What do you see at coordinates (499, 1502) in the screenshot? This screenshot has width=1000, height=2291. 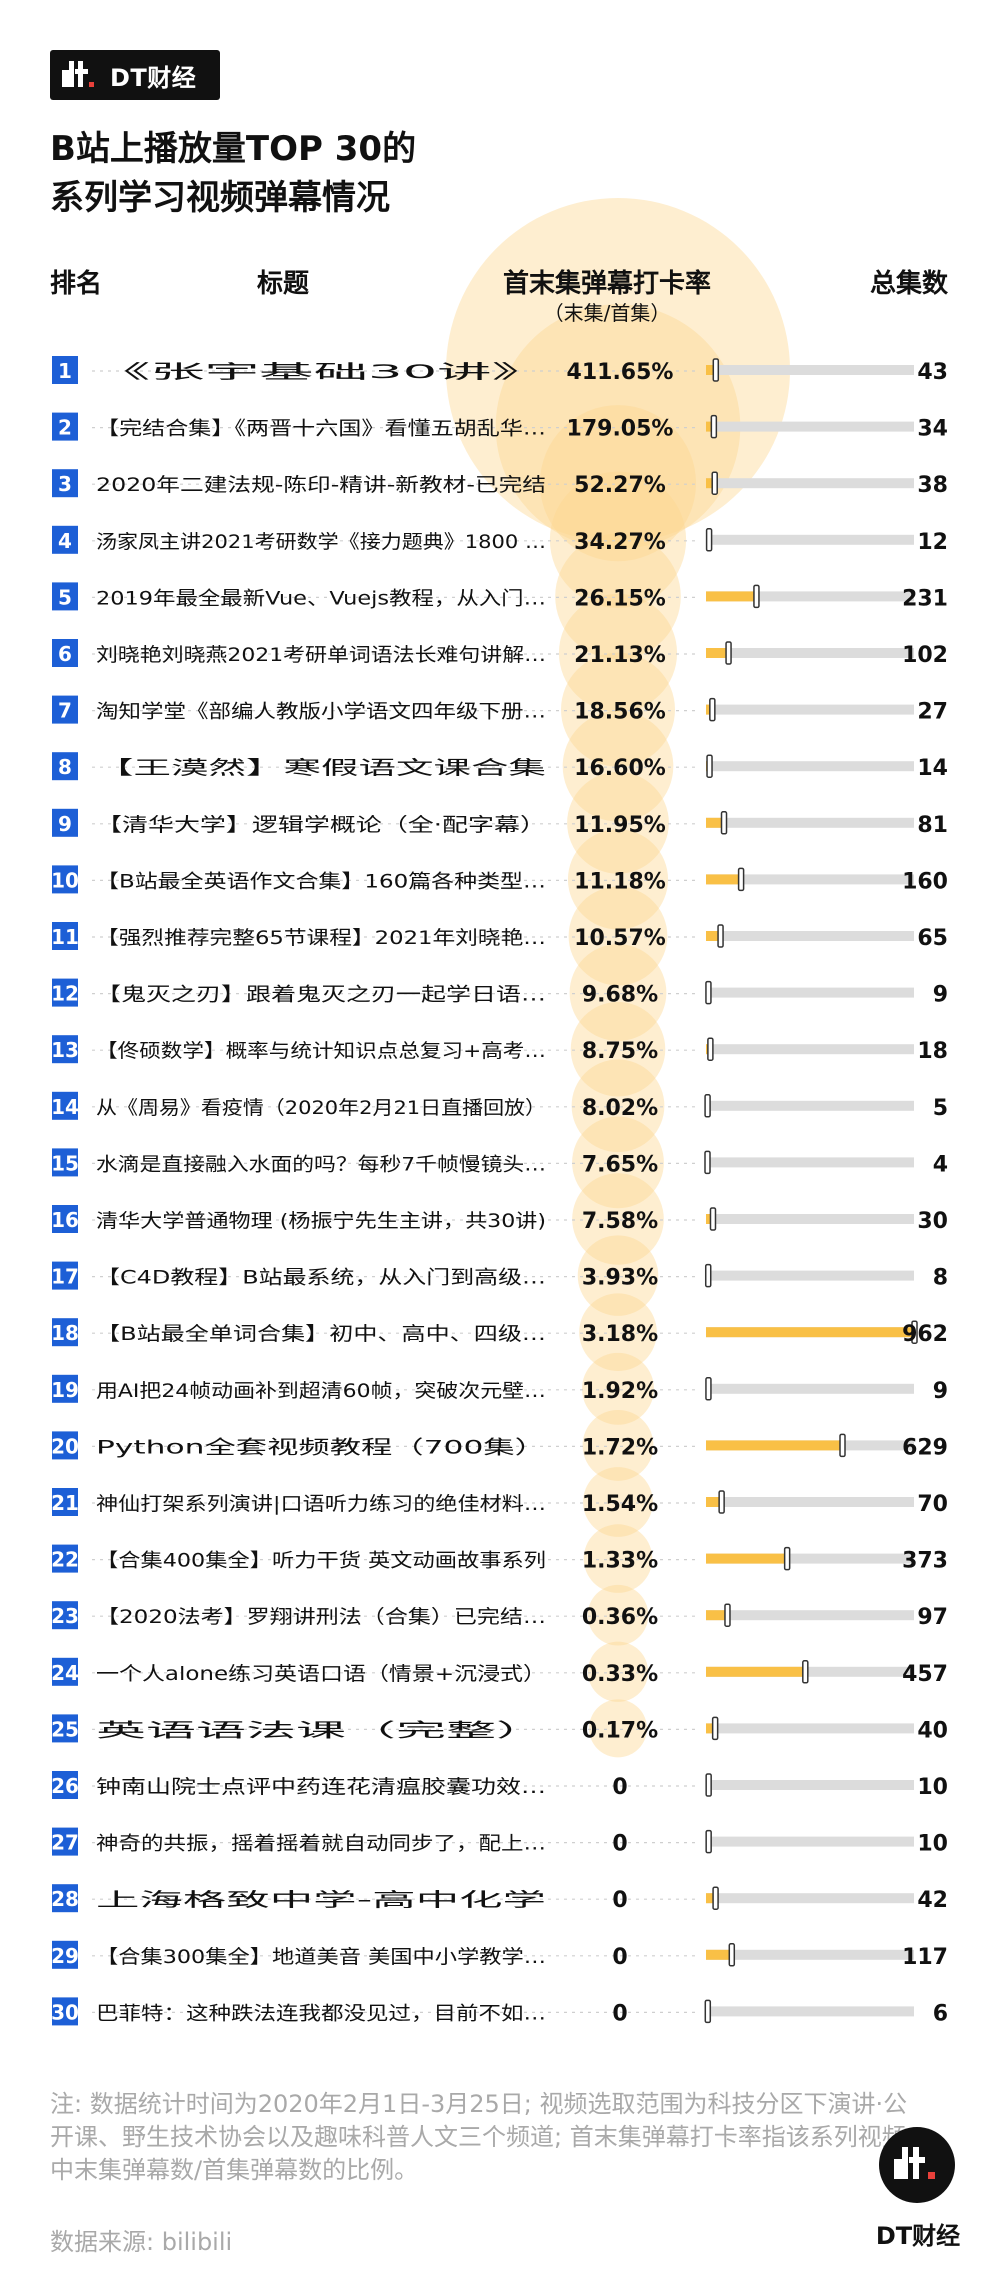 I see `table-row: 21 神仙打架系列演讲|口语听力练习的绝佳材料… 1.54% 70` at bounding box center [499, 1502].